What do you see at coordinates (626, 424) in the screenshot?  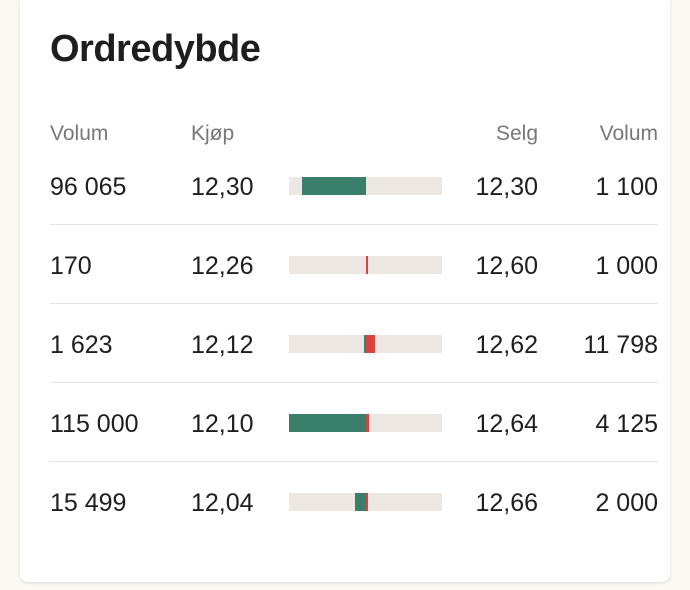 I see `sell-volume: 4 125` at bounding box center [626, 424].